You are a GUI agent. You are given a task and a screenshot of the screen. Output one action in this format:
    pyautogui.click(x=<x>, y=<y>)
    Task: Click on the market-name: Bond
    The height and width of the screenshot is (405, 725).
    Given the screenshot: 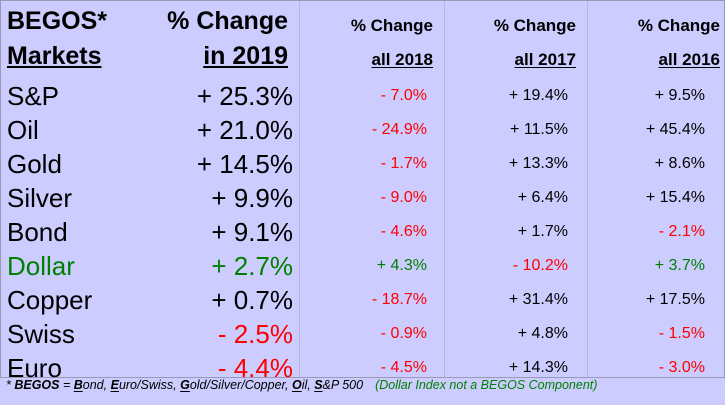 What is the action you would take?
    pyautogui.click(x=37, y=231)
    